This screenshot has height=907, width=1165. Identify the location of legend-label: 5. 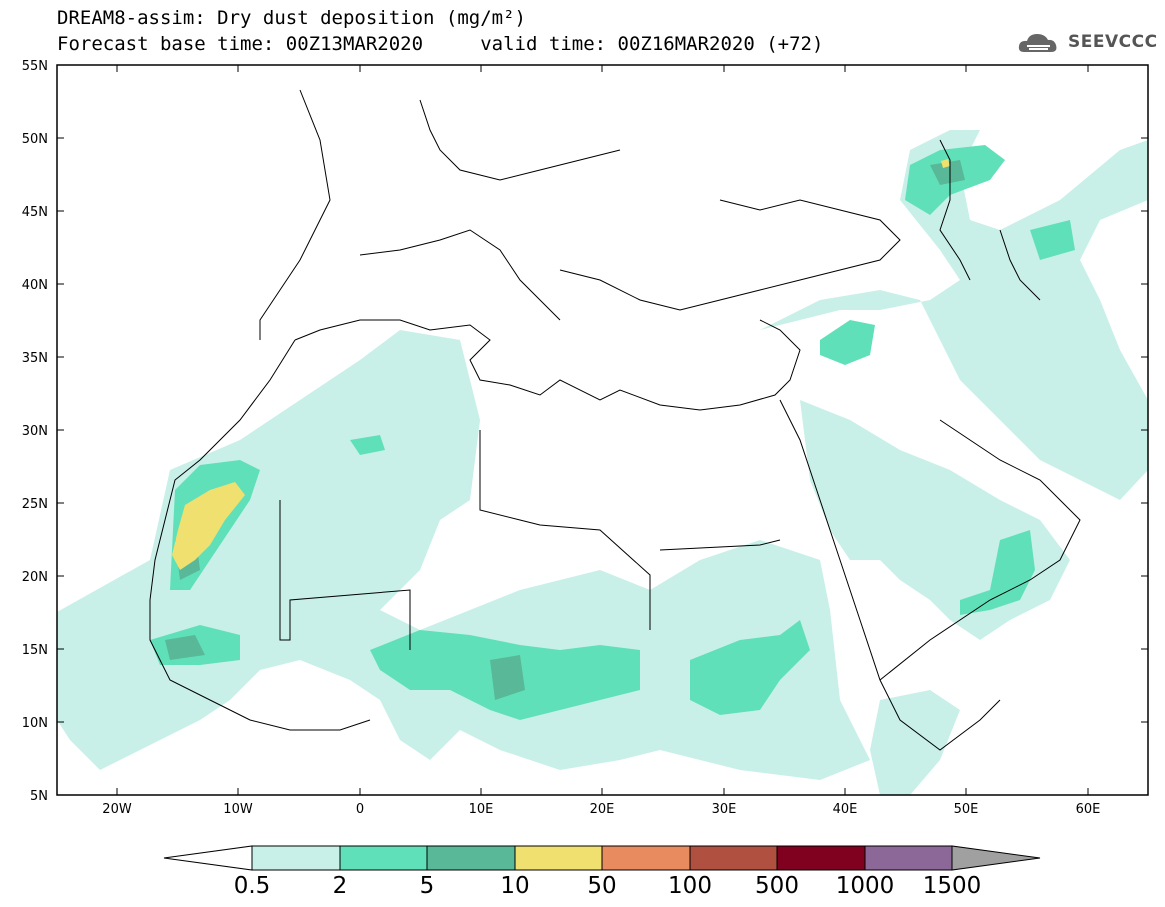
(427, 886).